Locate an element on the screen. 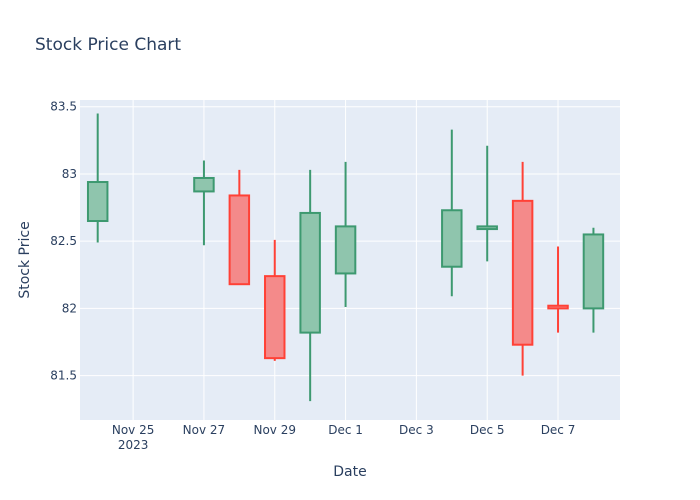 The image size is (700, 500). y-tick-label: 82 is located at coordinates (69, 308).